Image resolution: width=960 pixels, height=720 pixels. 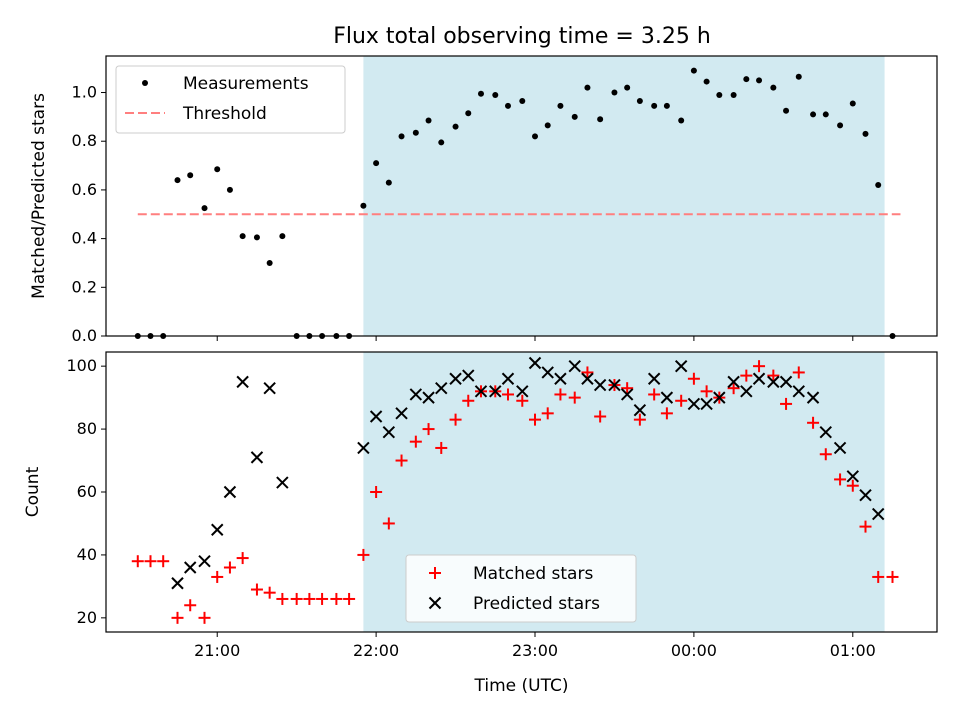 I want to click on legend-ratio: Measurements Threshold, so click(x=230, y=99).